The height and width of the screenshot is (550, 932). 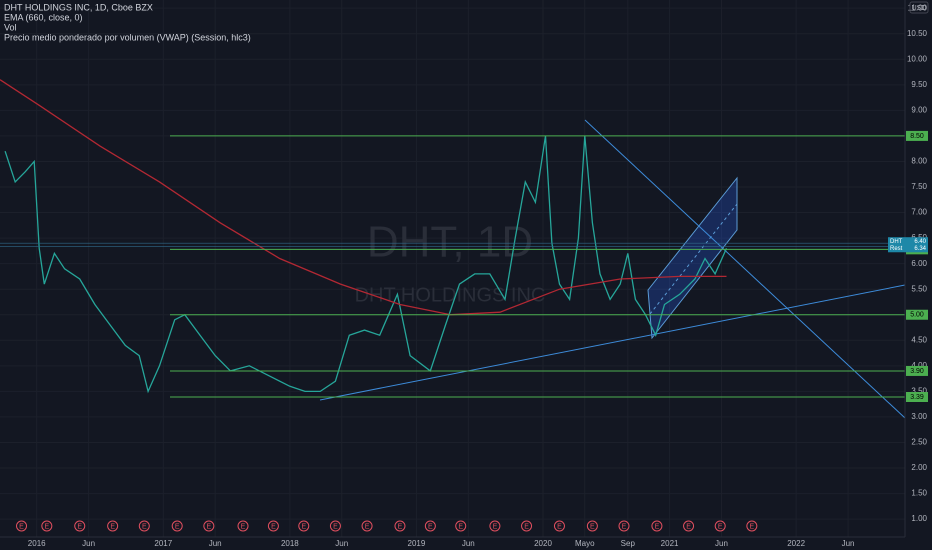 I want to click on chart-title: DHT HOLDINGS INC, 1D, Cboe BZX, so click(x=78, y=7).